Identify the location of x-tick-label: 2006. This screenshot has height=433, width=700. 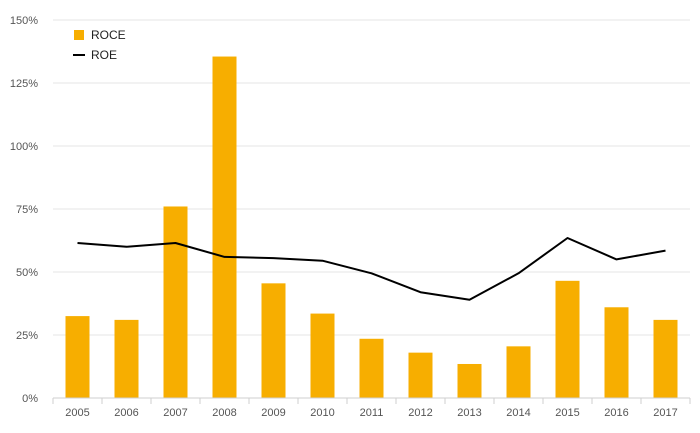
(126, 413).